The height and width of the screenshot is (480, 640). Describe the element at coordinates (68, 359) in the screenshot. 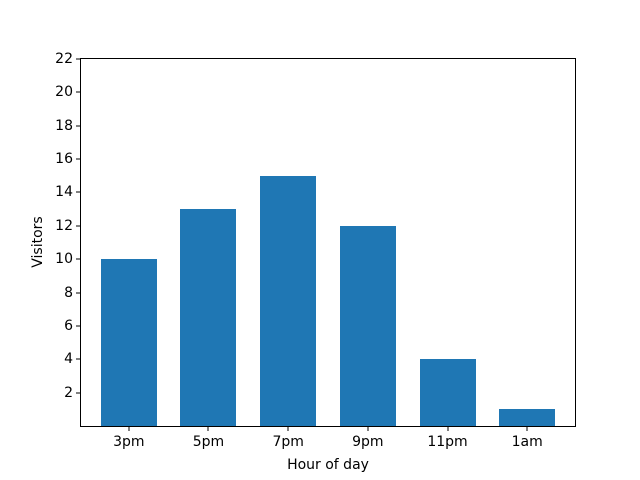

I see `y-axis-tick-label: 4` at that location.